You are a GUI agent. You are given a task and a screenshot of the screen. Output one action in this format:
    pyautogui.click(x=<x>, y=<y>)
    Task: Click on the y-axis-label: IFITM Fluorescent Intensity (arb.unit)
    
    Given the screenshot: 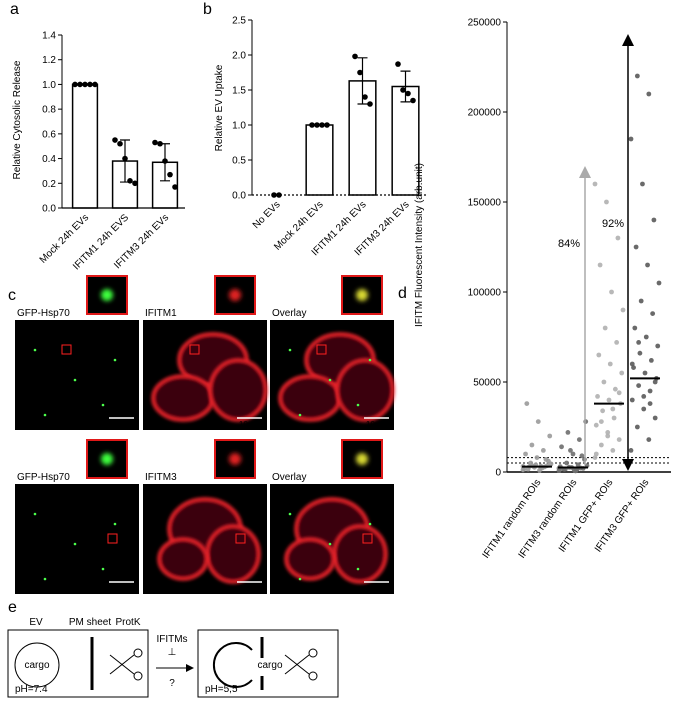 What is the action you would take?
    pyautogui.click(x=419, y=245)
    